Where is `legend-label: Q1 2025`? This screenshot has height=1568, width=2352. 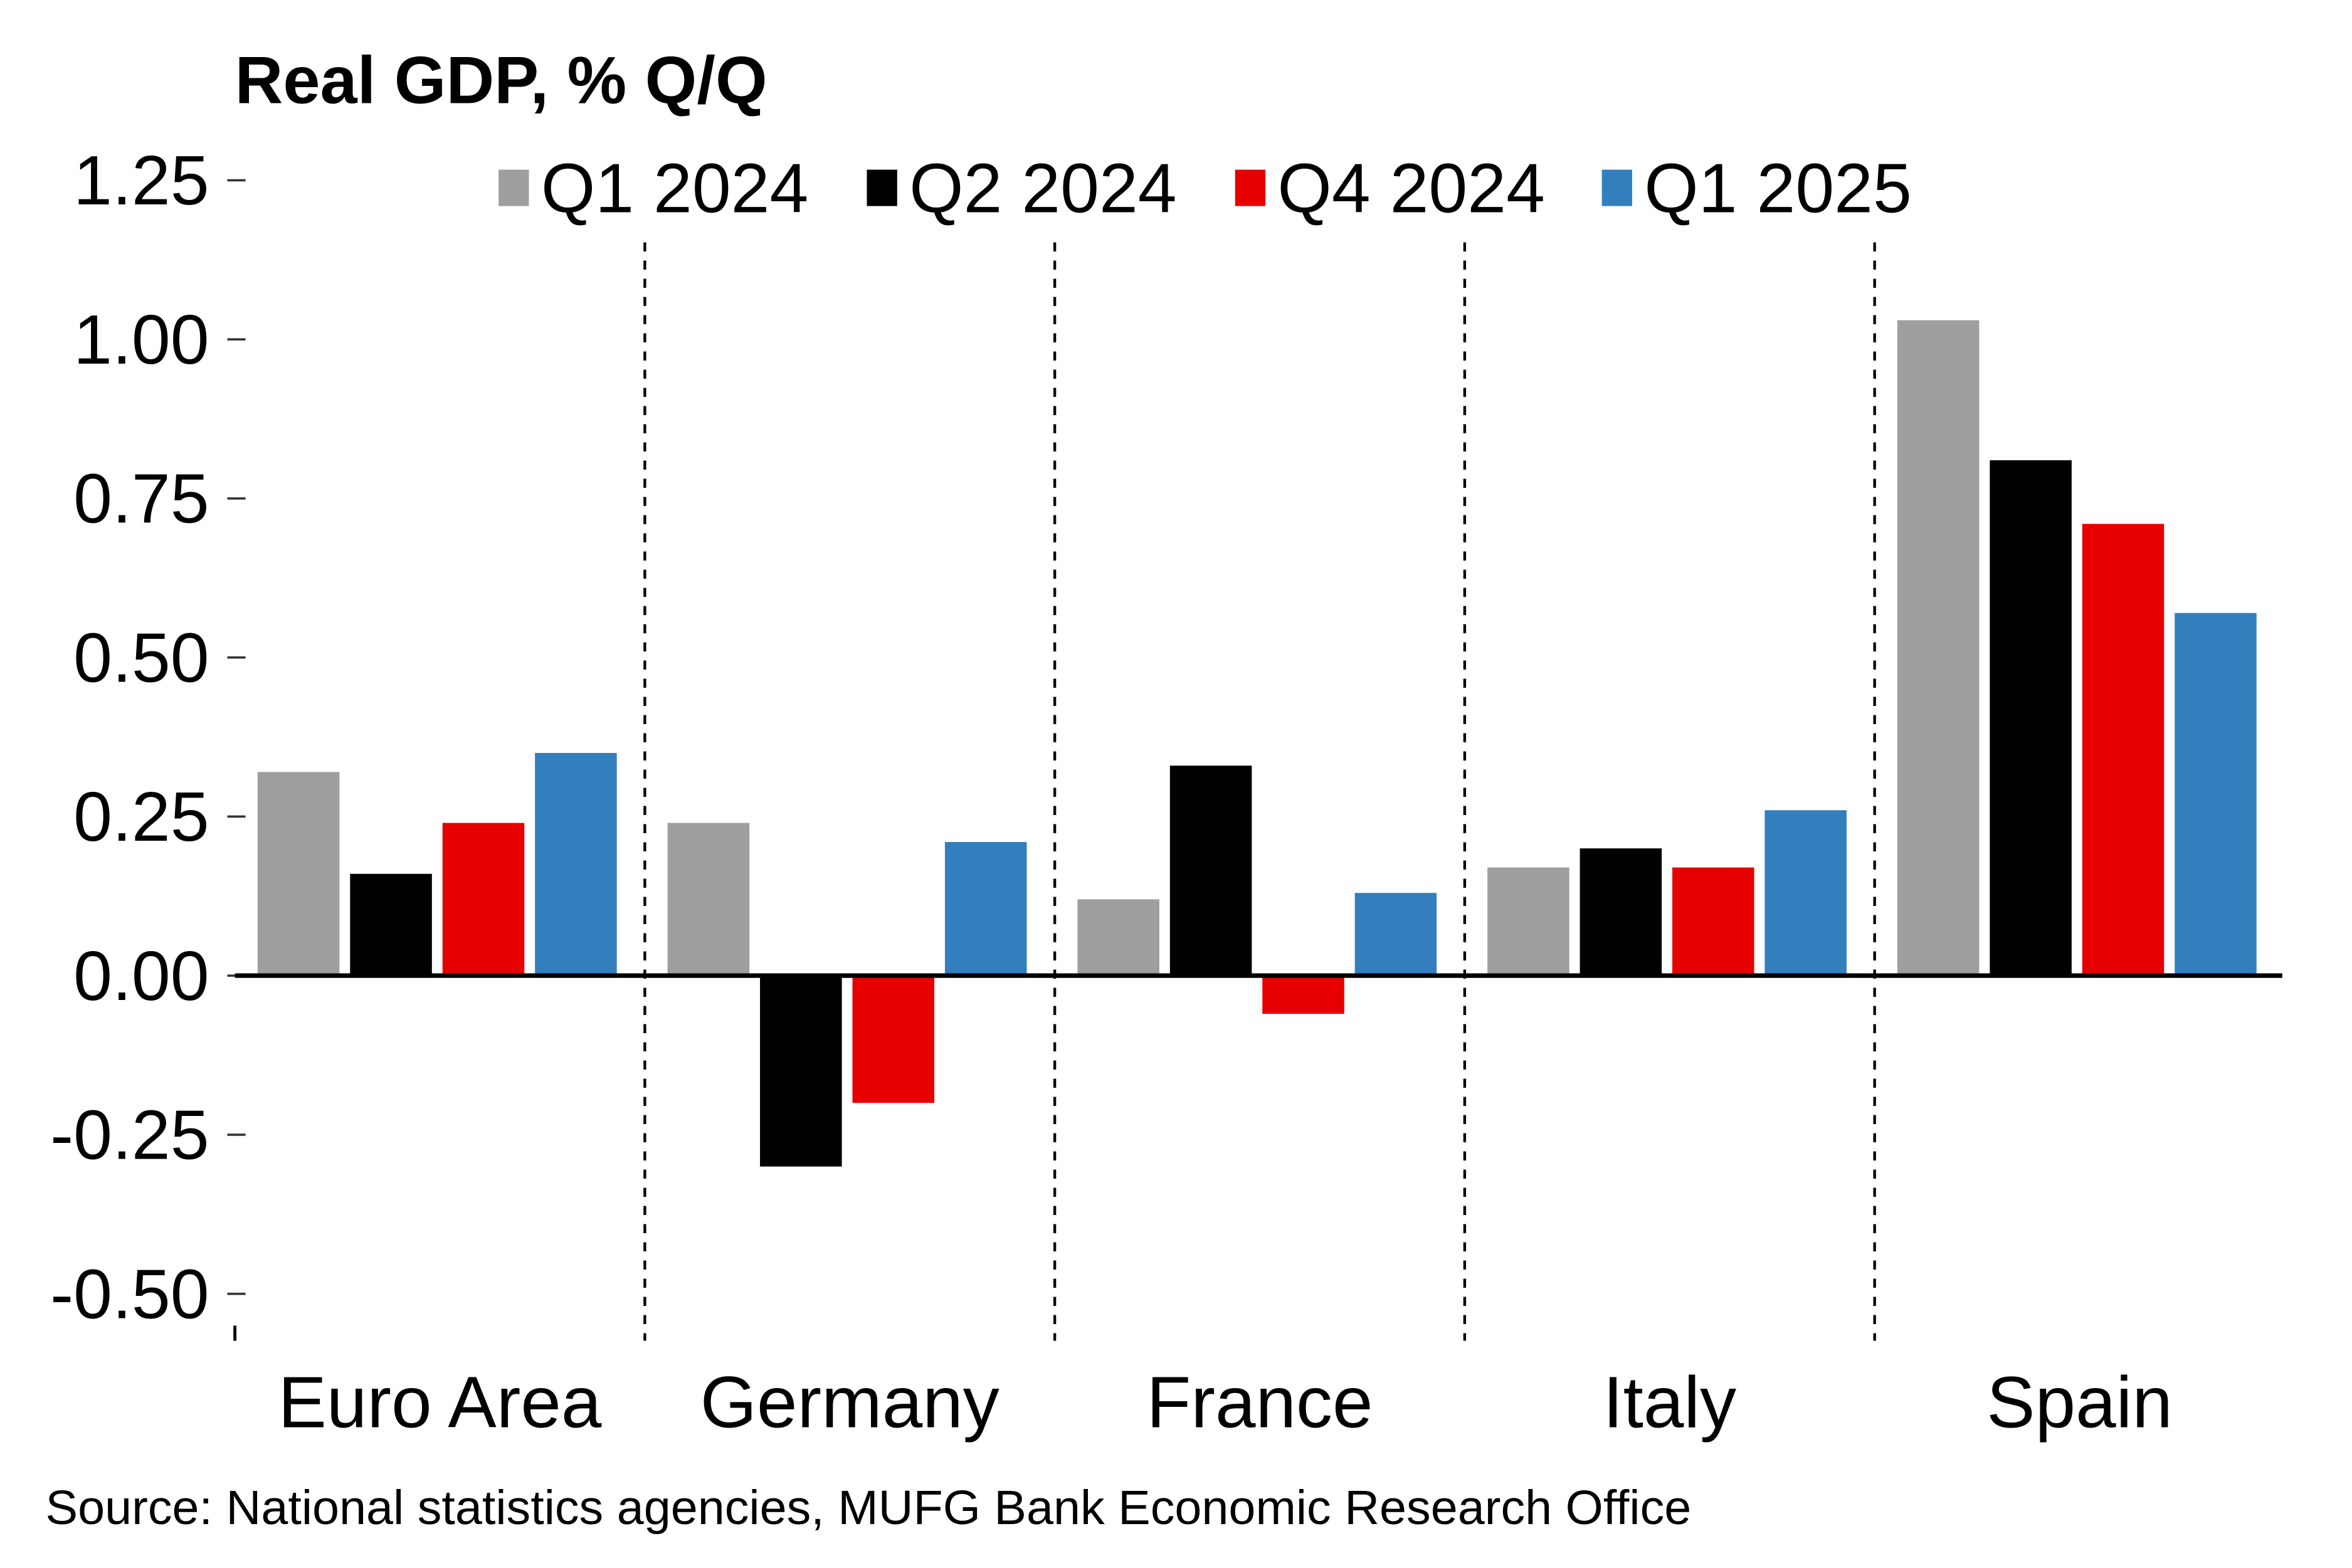 legend-label: Q1 2025 is located at coordinates (1777, 188).